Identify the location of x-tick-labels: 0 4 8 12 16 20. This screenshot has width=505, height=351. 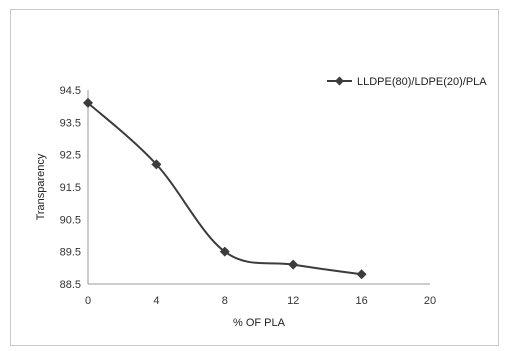
(260, 301).